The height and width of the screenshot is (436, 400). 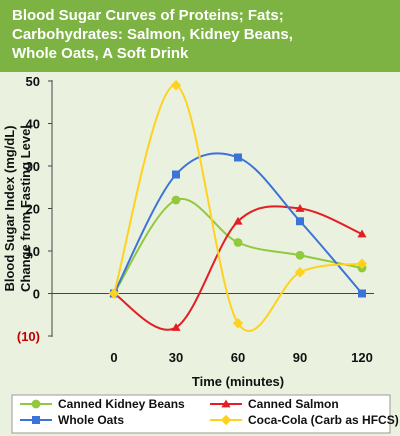 What do you see at coordinates (238, 357) in the screenshot?
I see `x-tick-label: 60` at bounding box center [238, 357].